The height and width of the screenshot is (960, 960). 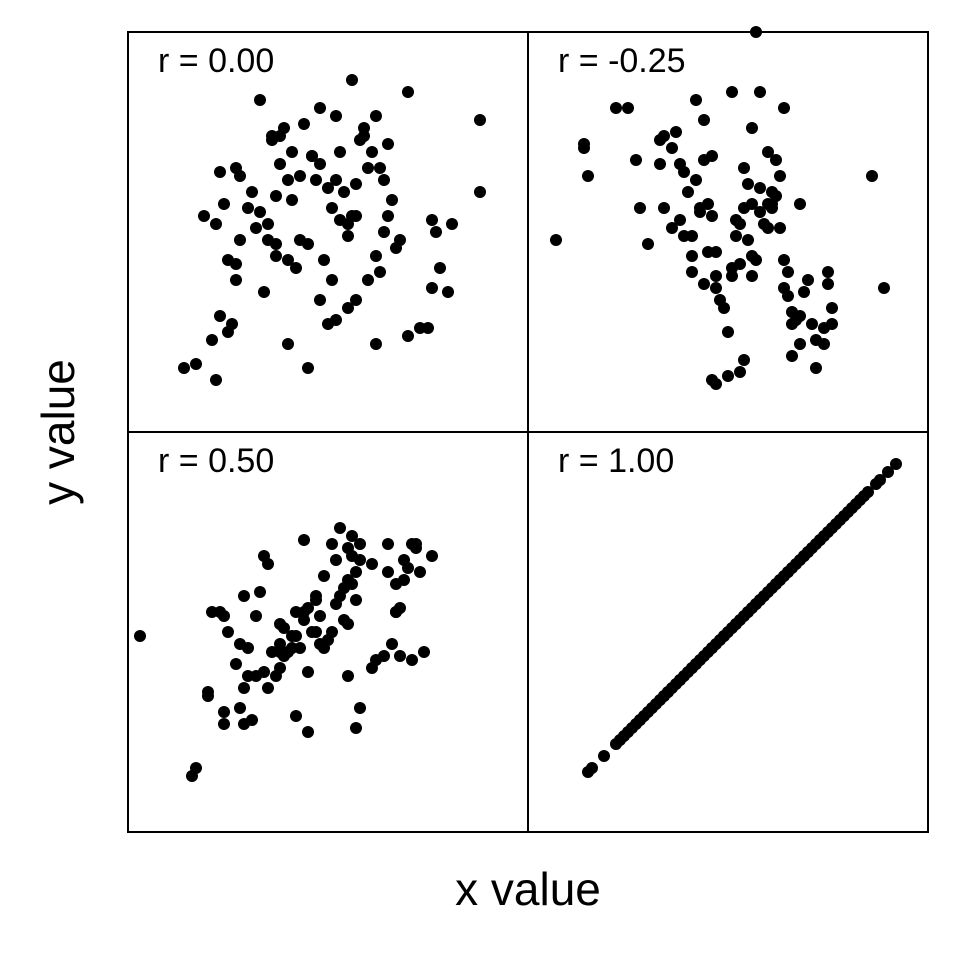 What do you see at coordinates (58, 432) in the screenshot?
I see `y-axis-title: y value` at bounding box center [58, 432].